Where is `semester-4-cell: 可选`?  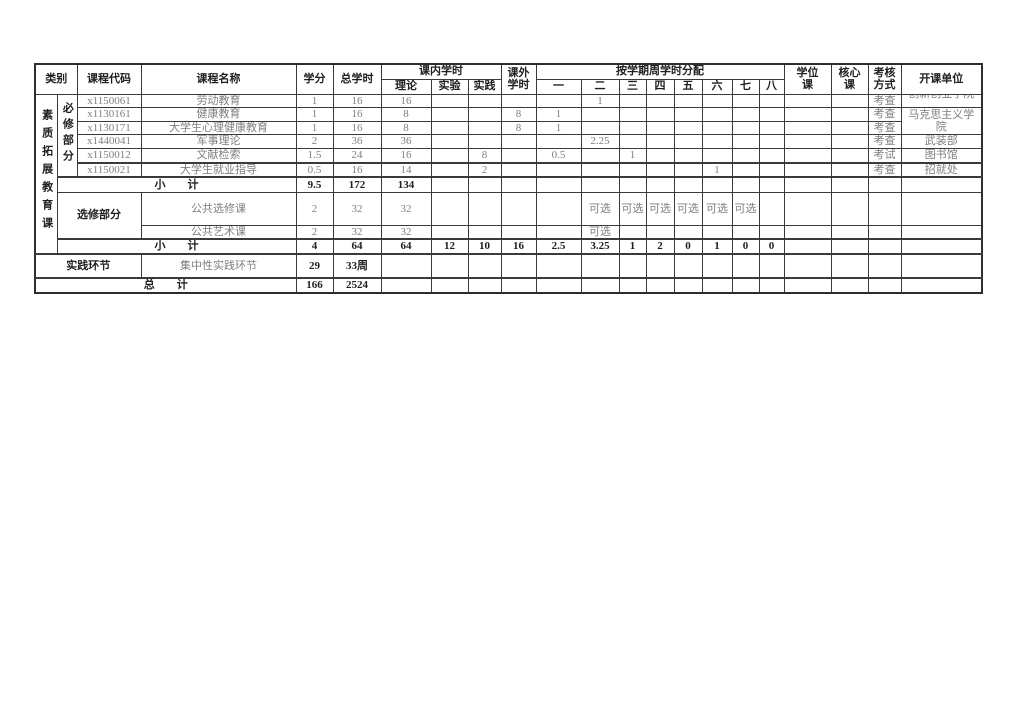 semester-4-cell: 可选 is located at coordinates (660, 208).